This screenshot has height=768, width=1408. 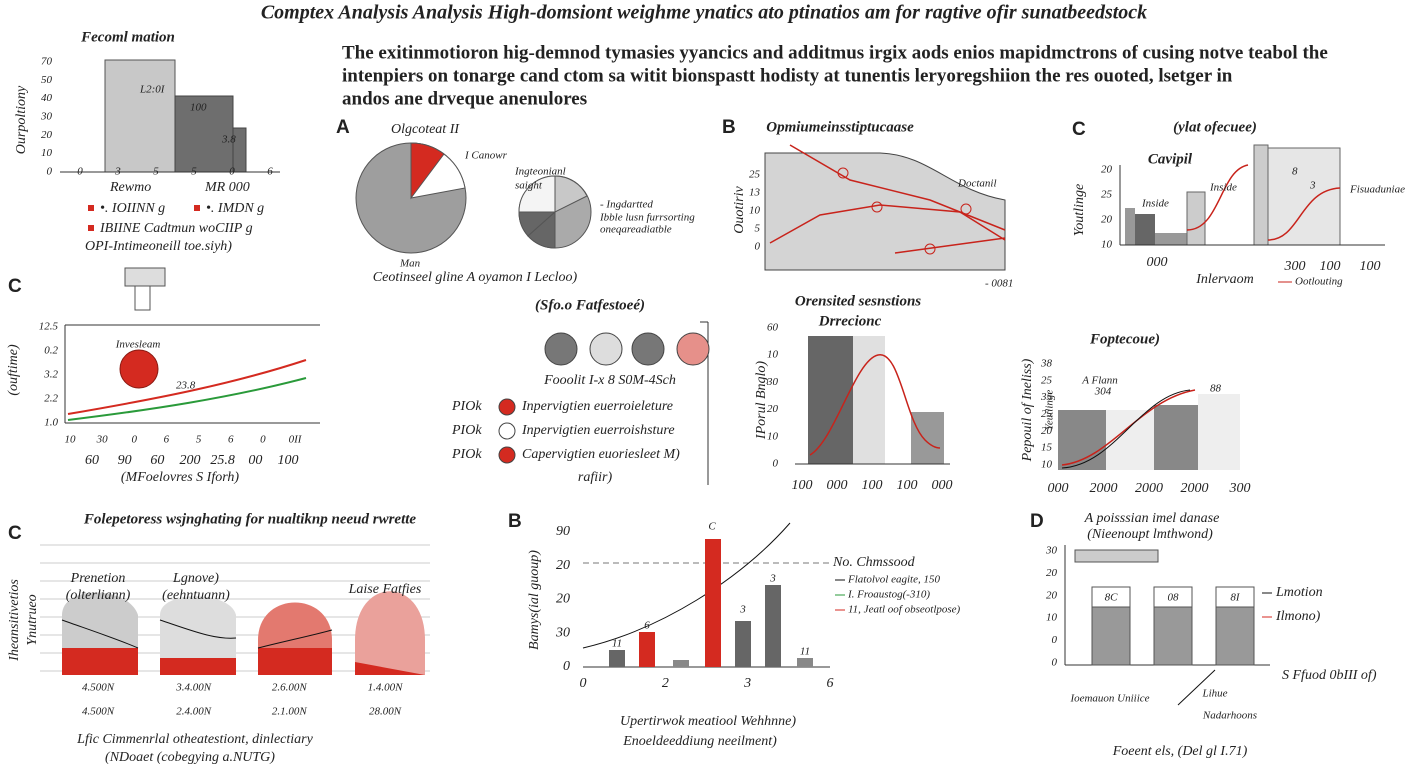 I want to click on label: Lihue, so click(x=1214, y=694).